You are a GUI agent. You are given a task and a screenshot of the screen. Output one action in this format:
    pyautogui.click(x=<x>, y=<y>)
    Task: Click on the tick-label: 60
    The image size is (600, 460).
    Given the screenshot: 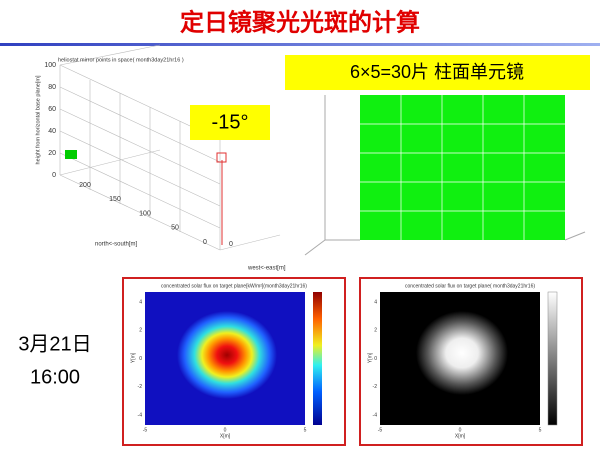 What is the action you would take?
    pyautogui.click(x=52, y=109)
    